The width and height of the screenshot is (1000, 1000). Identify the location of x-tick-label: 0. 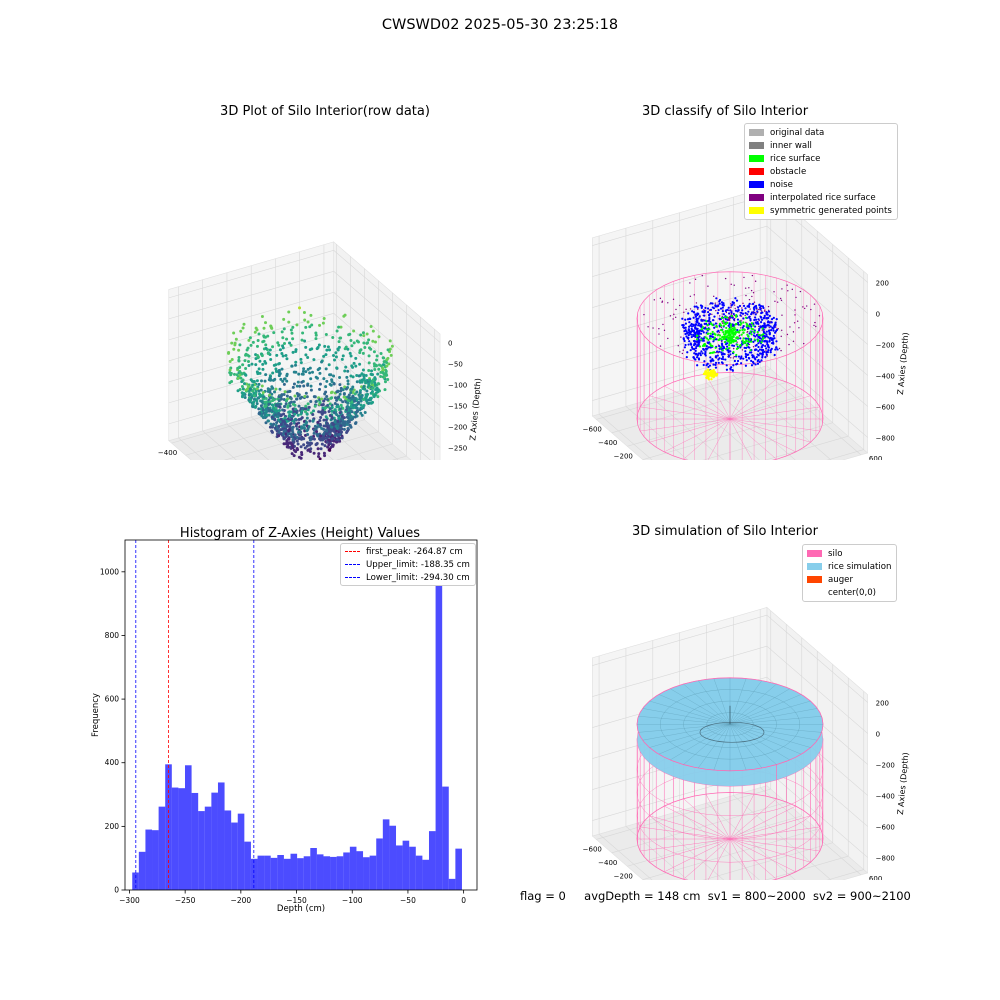
(463, 900).